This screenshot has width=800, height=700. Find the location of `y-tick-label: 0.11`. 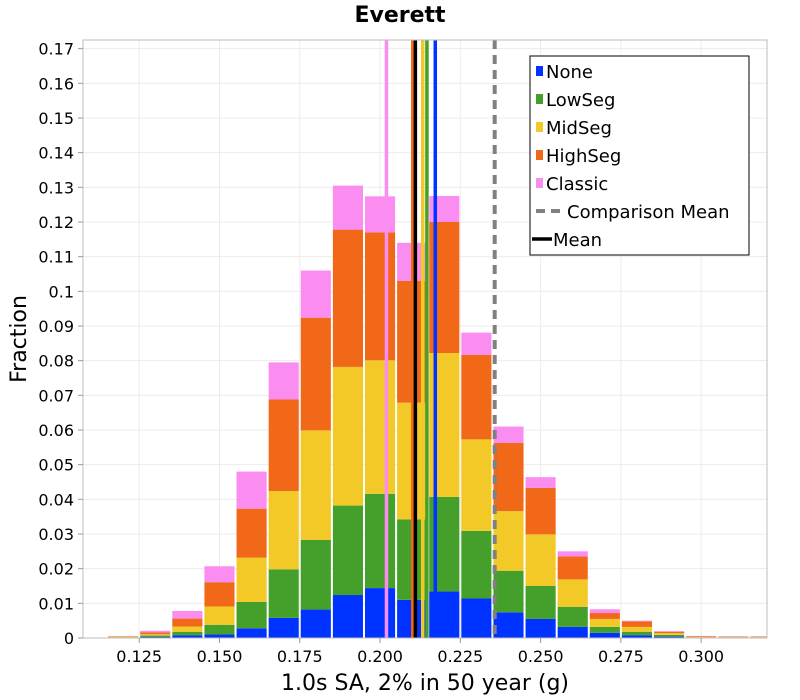

y-tick-label: 0.11 is located at coordinates (56, 257).